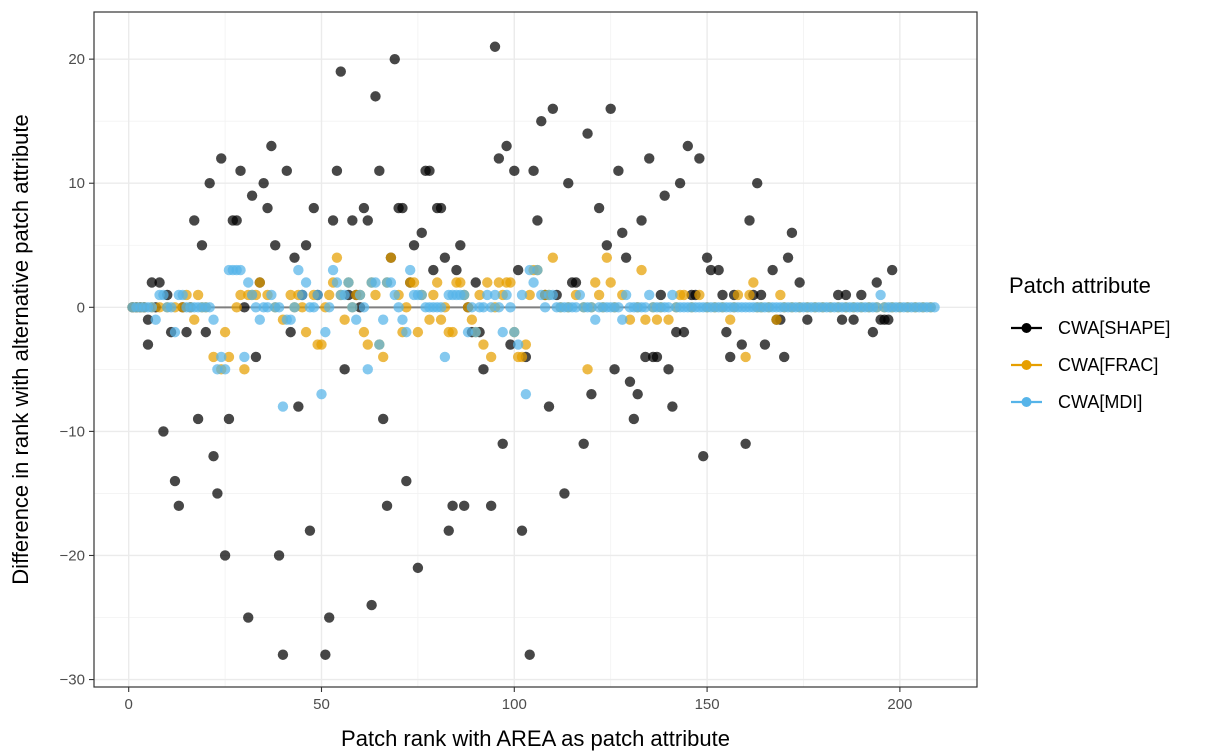 Image resolution: width=1211 pixels, height=753 pixels. What do you see at coordinates (899, 704) in the screenshot?
I see `x-tick-label: 200` at bounding box center [899, 704].